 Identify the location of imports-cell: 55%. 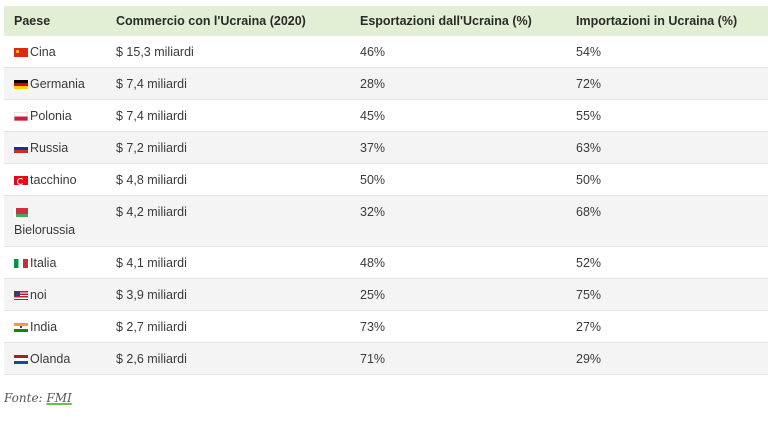
(589, 116).